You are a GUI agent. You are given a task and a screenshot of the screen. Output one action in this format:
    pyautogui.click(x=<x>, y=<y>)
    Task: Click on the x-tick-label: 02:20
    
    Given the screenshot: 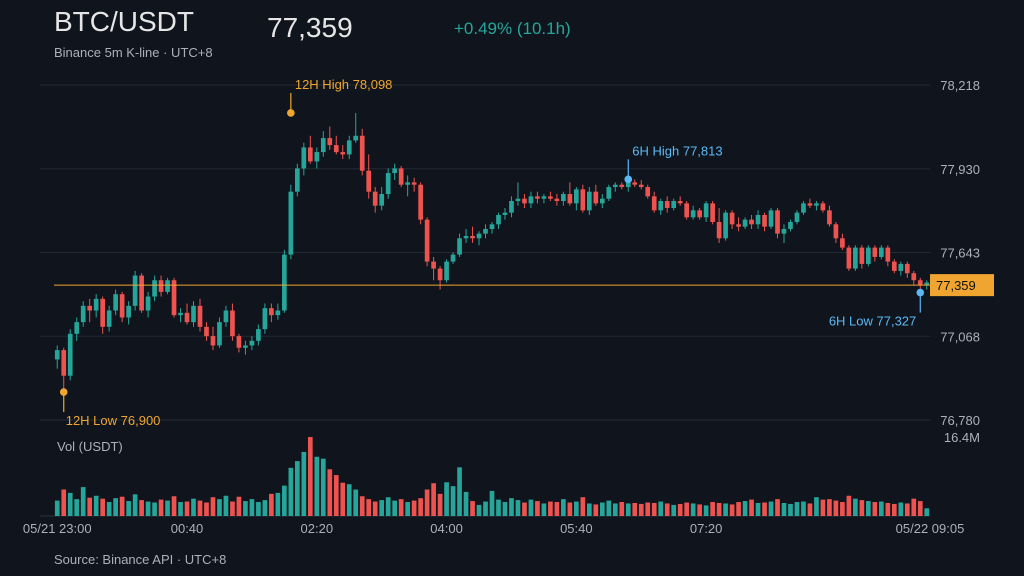 What is the action you would take?
    pyautogui.click(x=317, y=528)
    